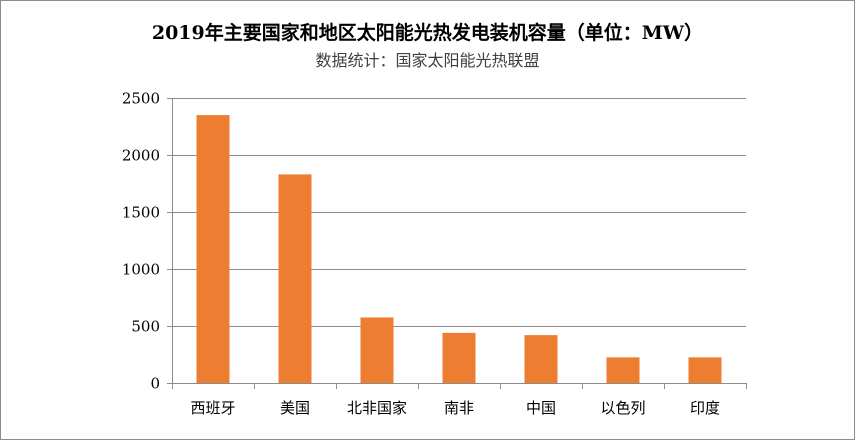 Image resolution: width=855 pixels, height=440 pixels. Describe the element at coordinates (427, 33) in the screenshot. I see `chart-title: 2019年主要国家和地区太阳能光热发电装机容量（单位：MW）` at that location.